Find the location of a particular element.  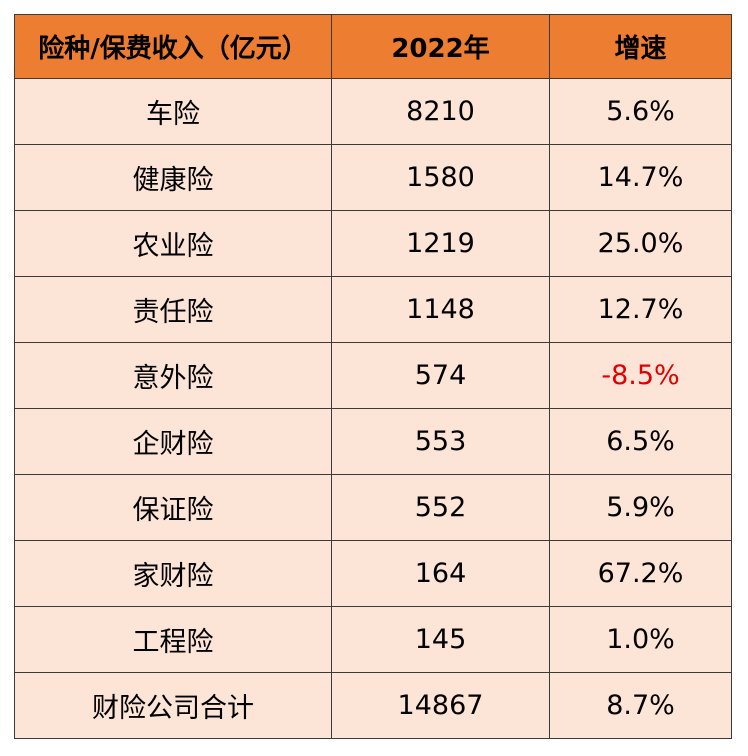

premium-cell: 1580 is located at coordinates (440, 177).